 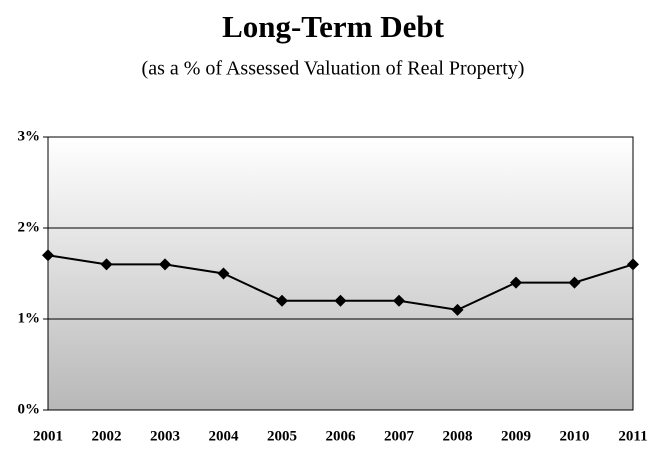 What do you see at coordinates (341, 436) in the screenshot?
I see `x-tick-label: 2006` at bounding box center [341, 436].